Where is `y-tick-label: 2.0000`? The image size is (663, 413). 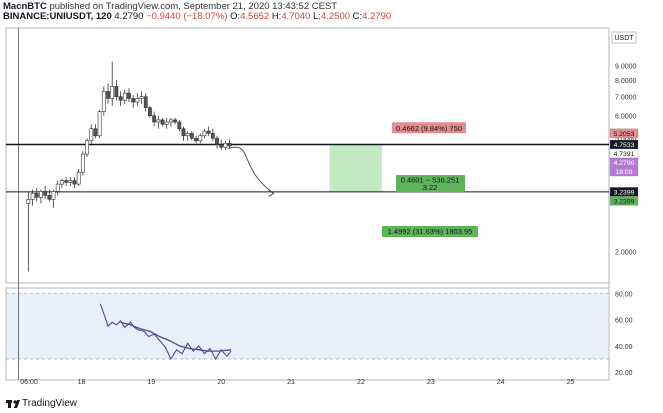 y-tick-label: 2.0000 is located at coordinates (626, 252).